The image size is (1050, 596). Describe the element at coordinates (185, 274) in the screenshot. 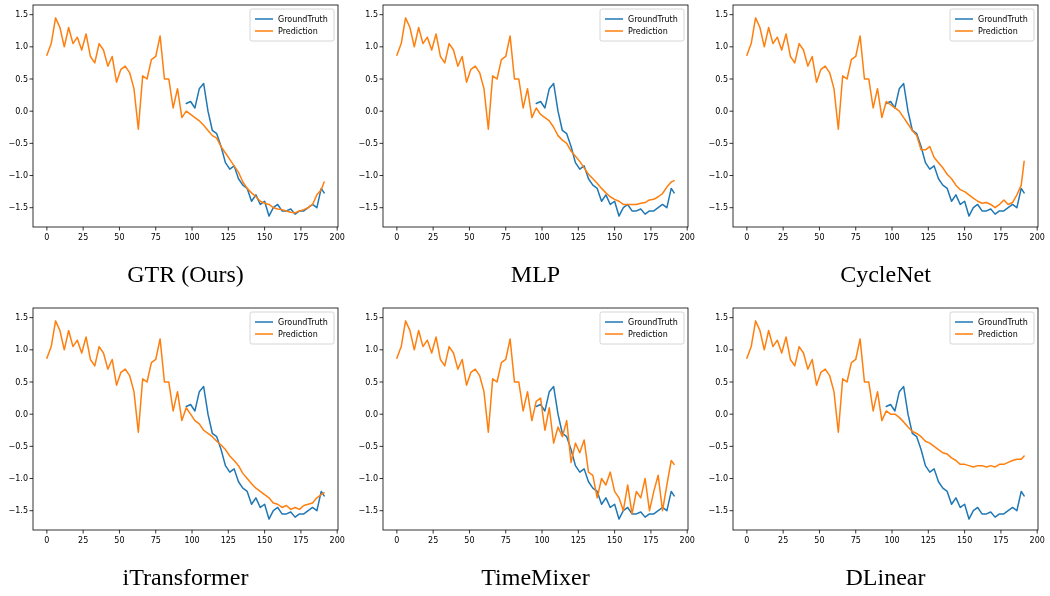

I see `text: GTR (Ours)` at that location.